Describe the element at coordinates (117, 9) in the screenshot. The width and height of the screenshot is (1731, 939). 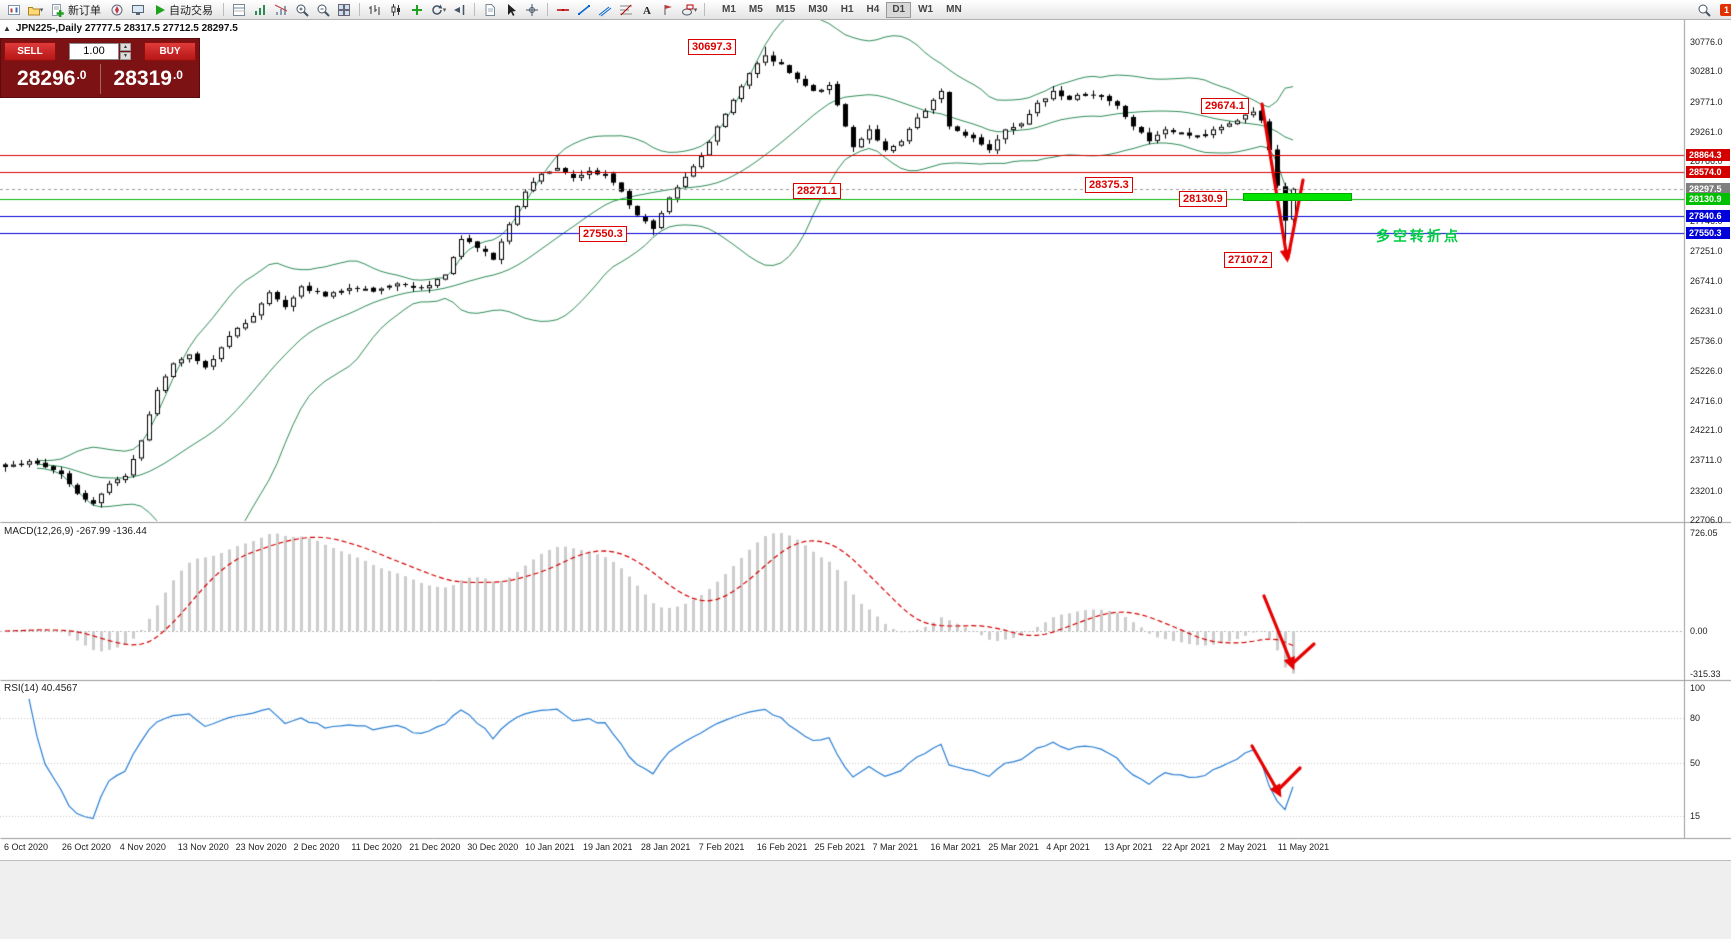
I see `navigator-icon` at that location.